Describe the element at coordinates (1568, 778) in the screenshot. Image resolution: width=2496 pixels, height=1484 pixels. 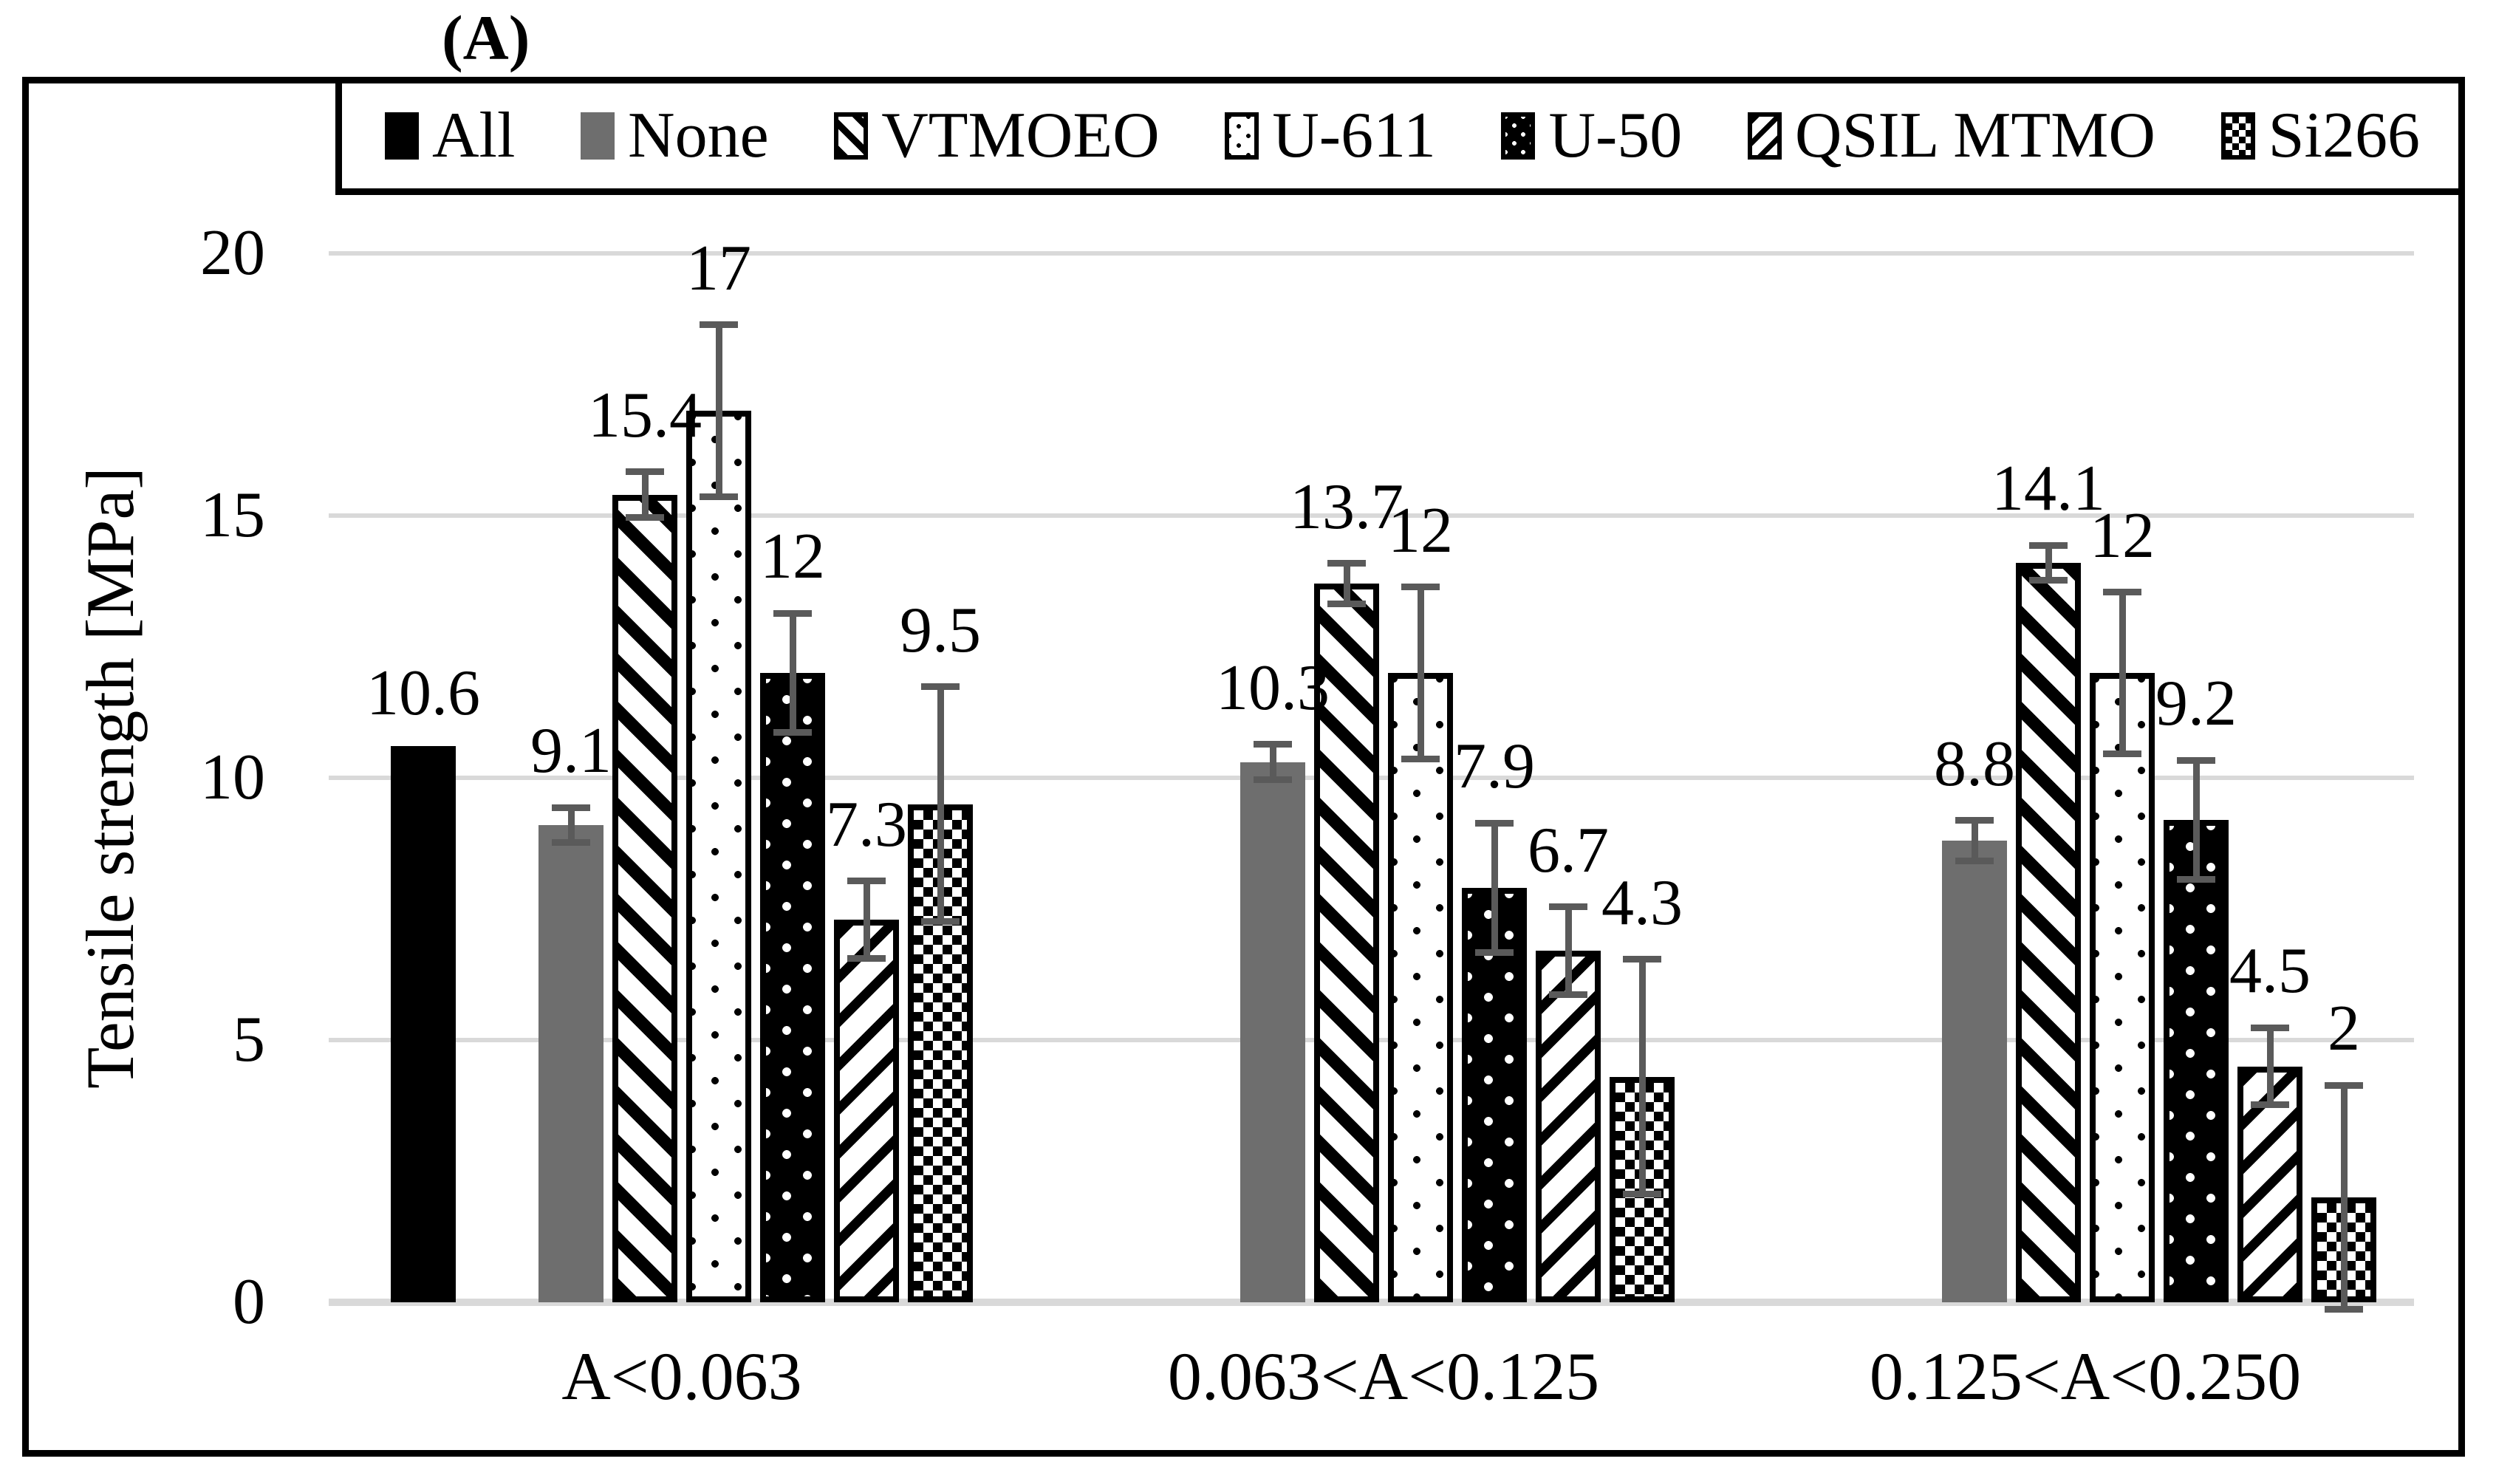
I see `bar-slot-qsil-mtmo: 6.7` at that location.